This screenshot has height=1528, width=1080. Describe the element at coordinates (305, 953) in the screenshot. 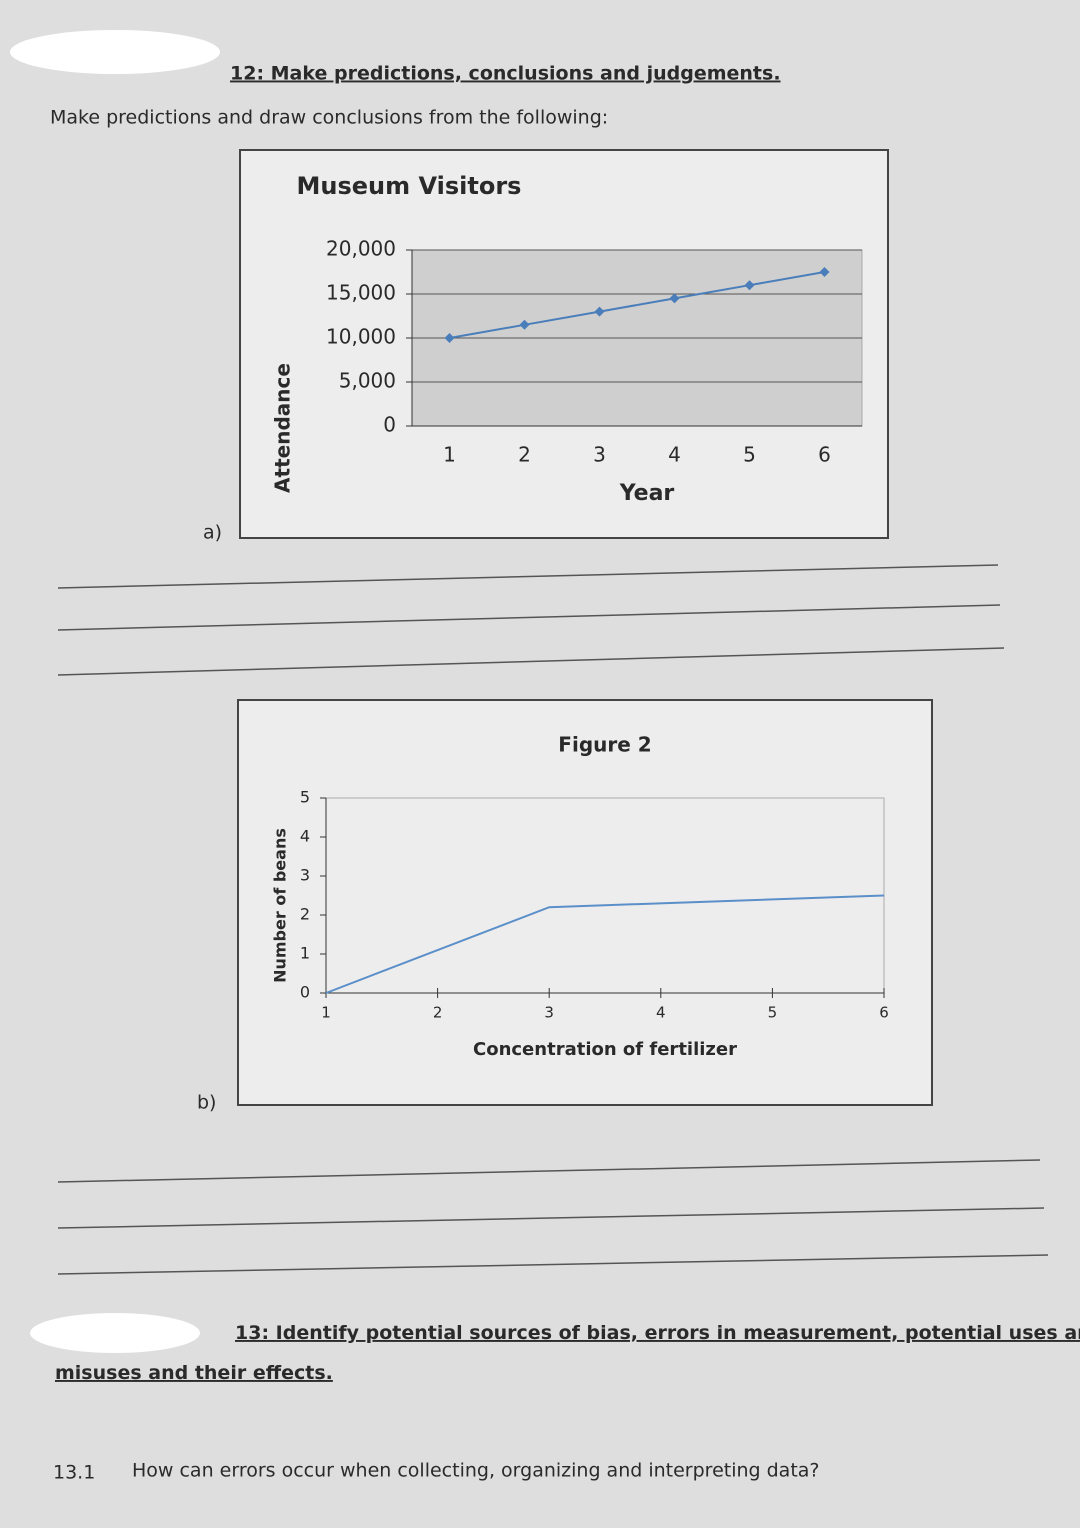

I see `y-tick-label: 1` at that location.